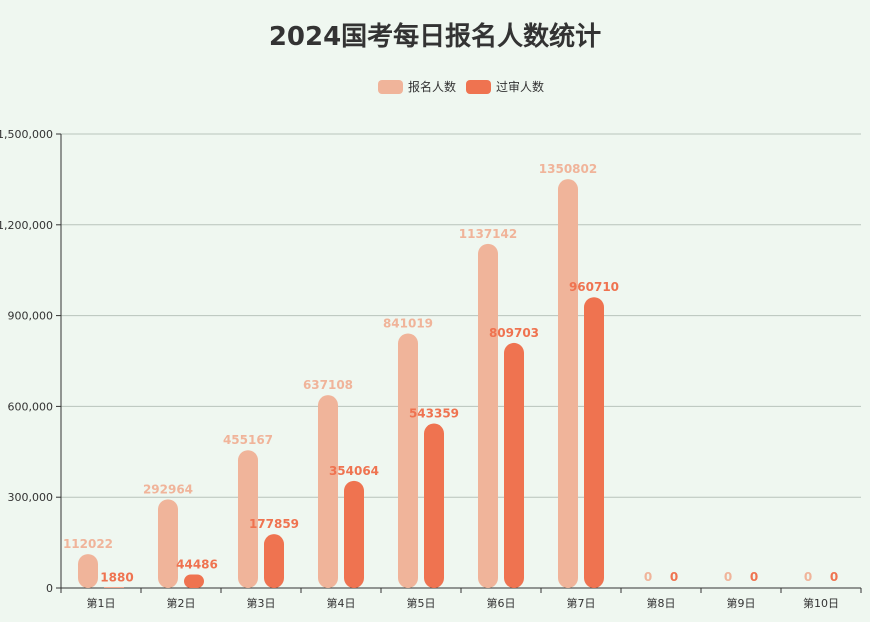 The width and height of the screenshot is (870, 622). Describe the element at coordinates (594, 287) in the screenshot. I see `data-label: 960710` at that location.